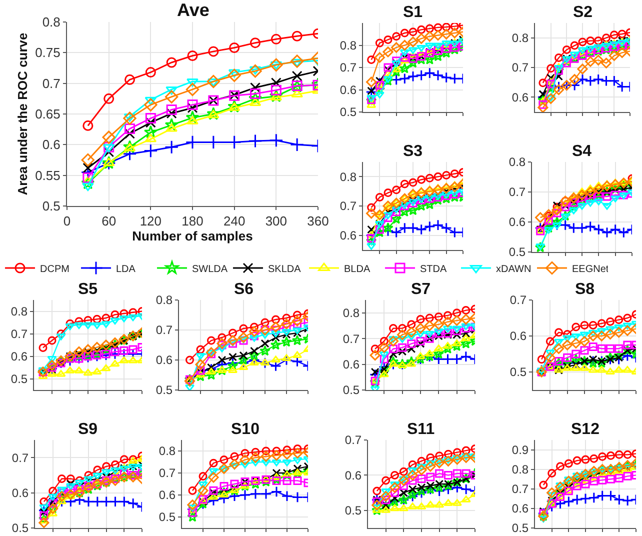 This screenshot has height=536, width=642. Describe the element at coordinates (421, 429) in the screenshot. I see `chart-title: S11` at that location.